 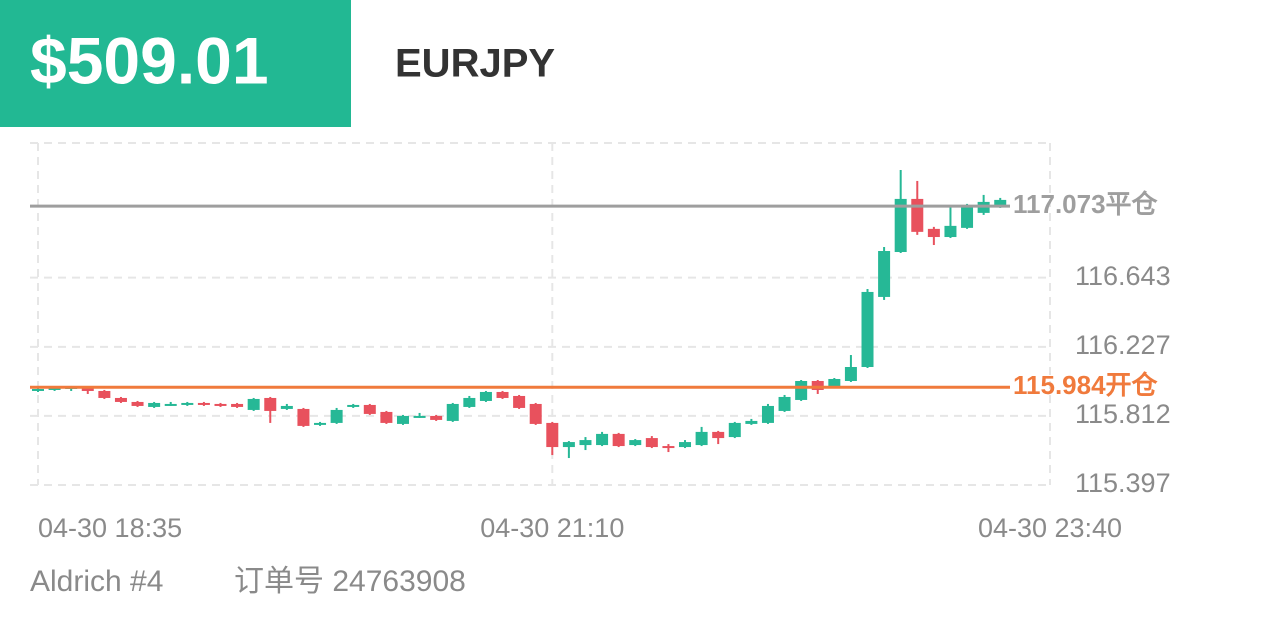 I want to click on order-number: 订单号 24763908, so click(x=350, y=581).